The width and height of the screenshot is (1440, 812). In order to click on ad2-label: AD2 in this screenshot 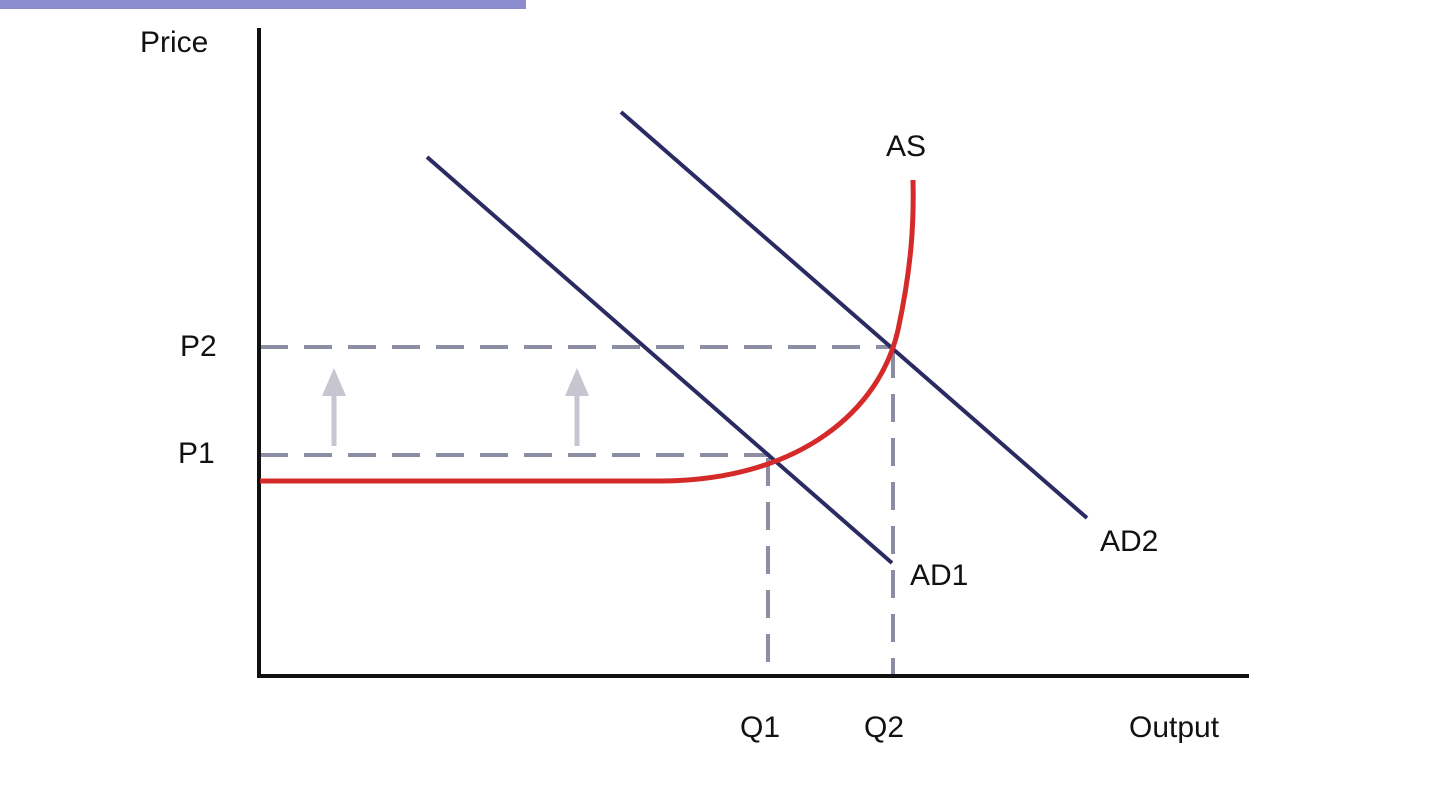, I will do `click(1129, 541)`.